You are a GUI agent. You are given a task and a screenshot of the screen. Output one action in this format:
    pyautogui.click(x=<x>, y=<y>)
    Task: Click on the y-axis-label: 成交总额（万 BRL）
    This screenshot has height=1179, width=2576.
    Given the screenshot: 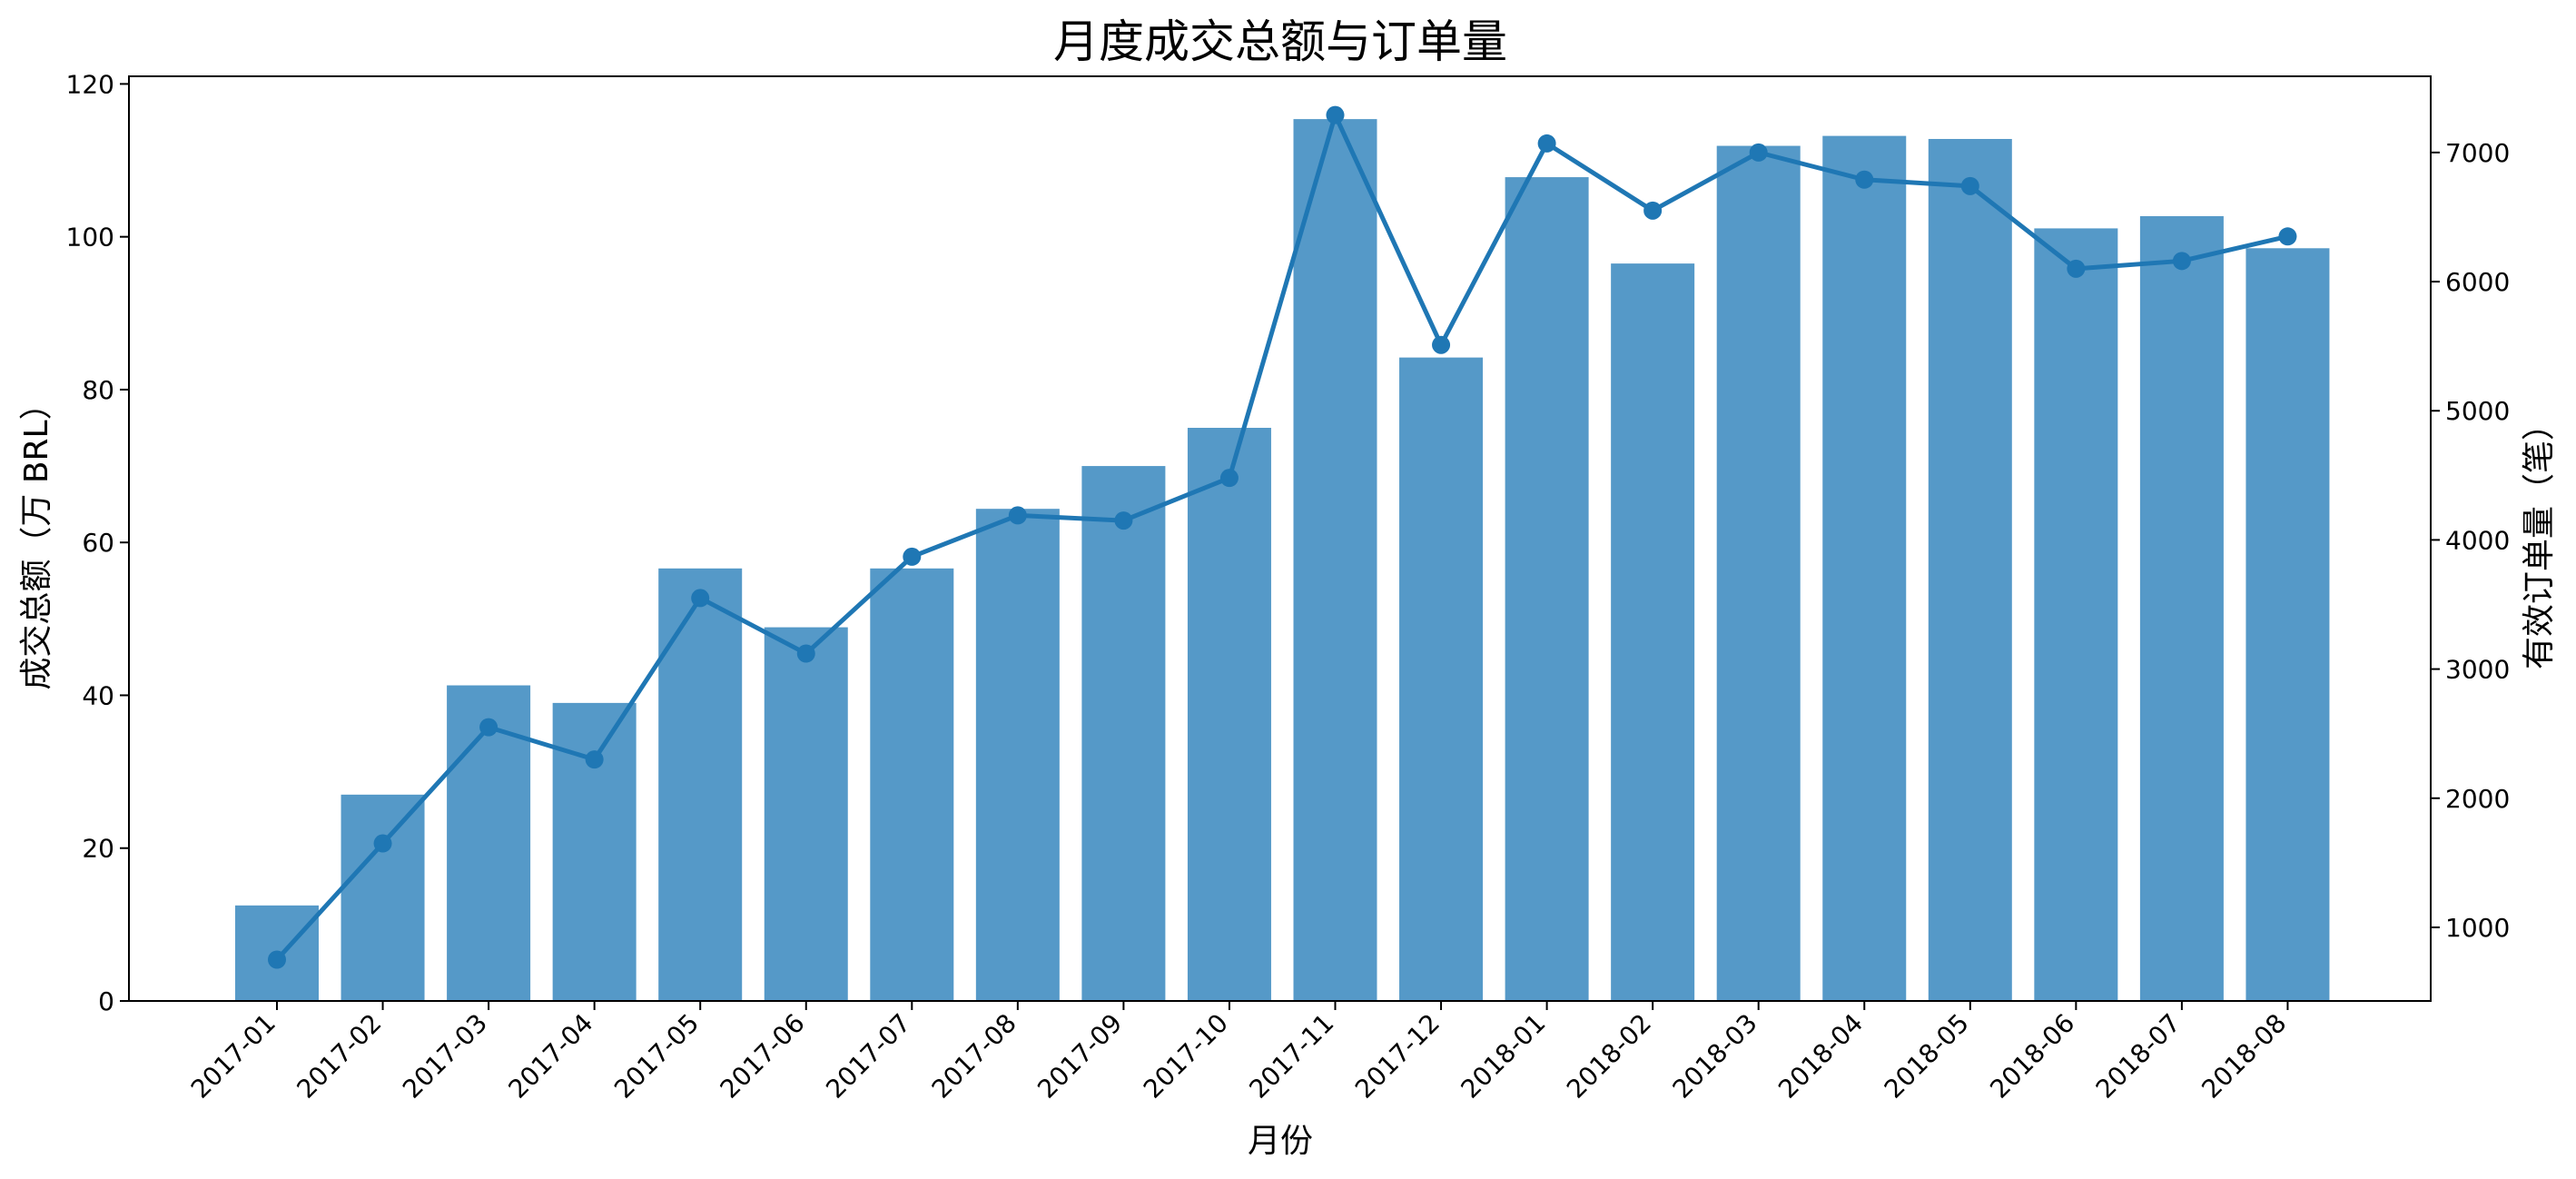 What is the action you would take?
    pyautogui.click(x=36, y=538)
    